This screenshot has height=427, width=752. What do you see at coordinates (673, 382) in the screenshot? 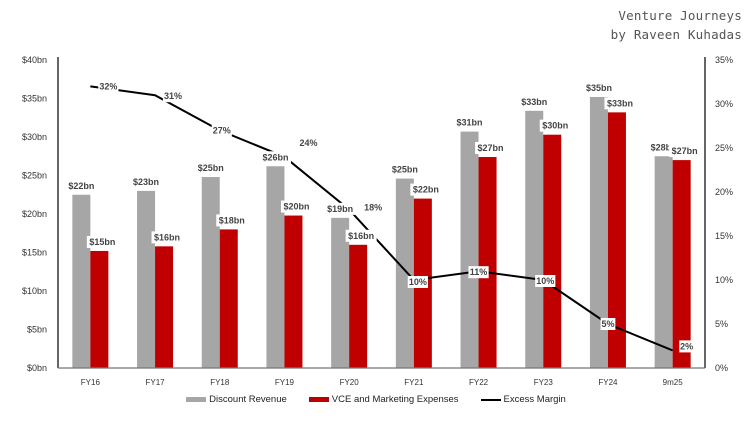
I see `category-label: 9m25` at bounding box center [673, 382].